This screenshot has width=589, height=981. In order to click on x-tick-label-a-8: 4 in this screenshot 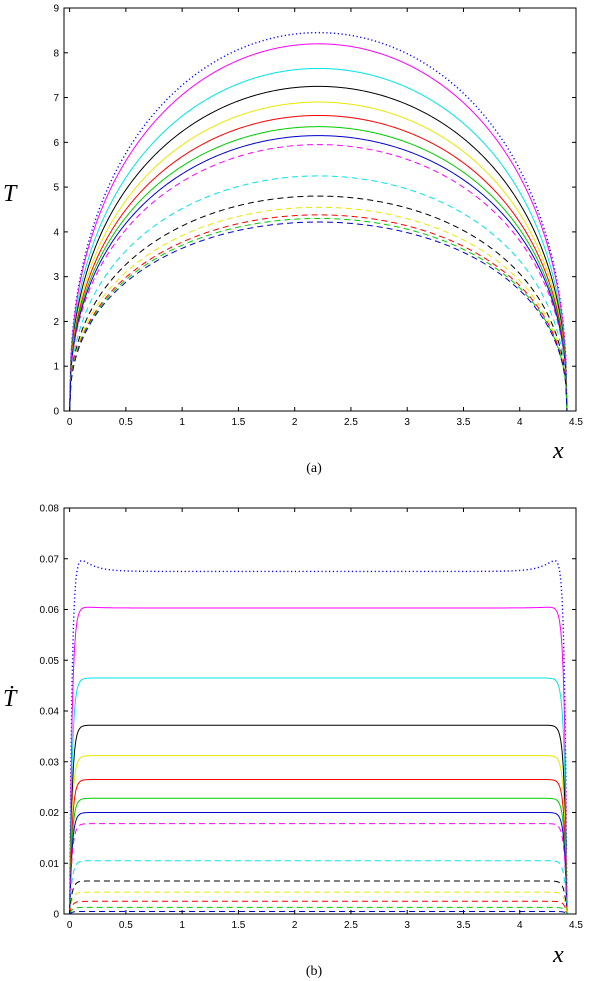, I will do `click(520, 422)`.